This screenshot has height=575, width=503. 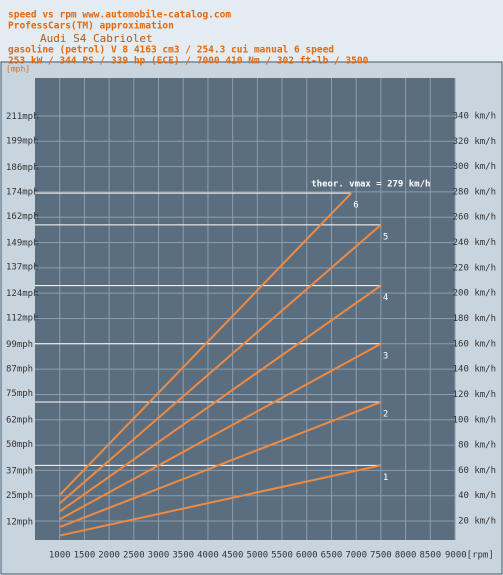 I want to click on x-tick-label: 8000, so click(x=406, y=556).